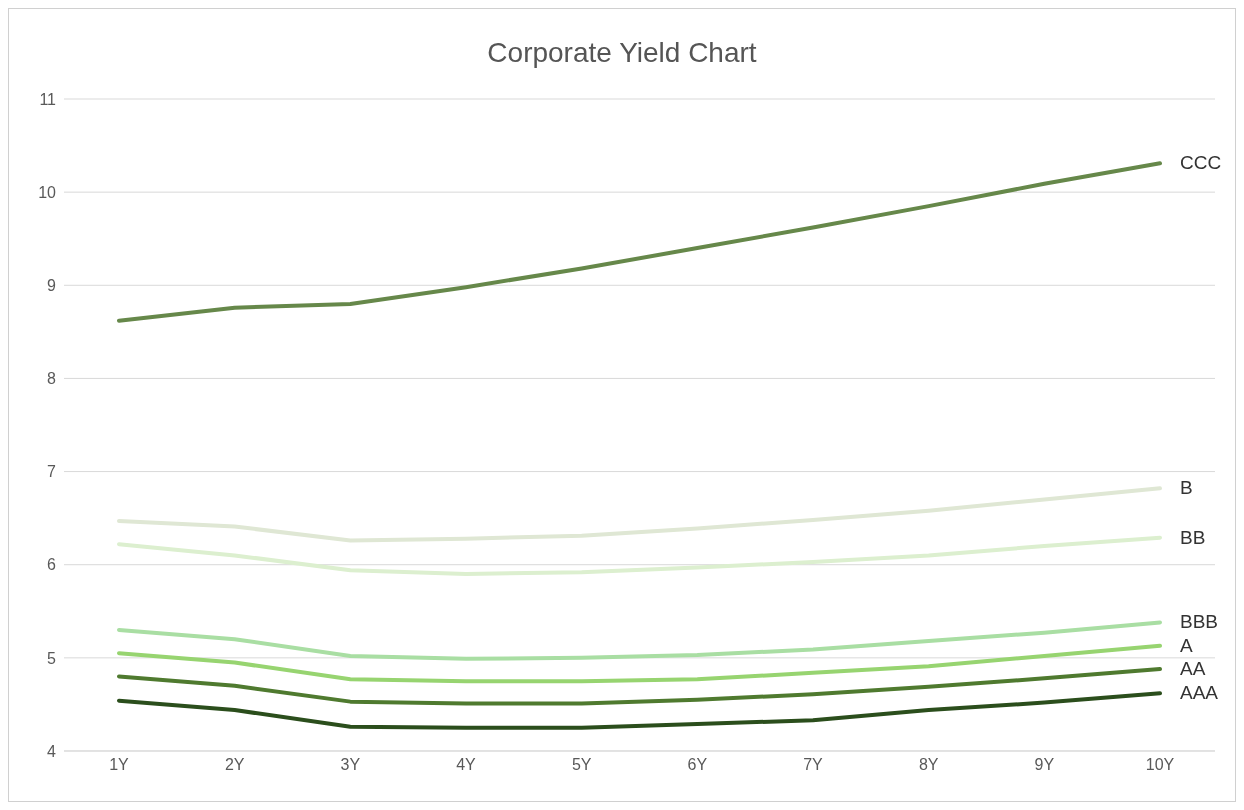 This screenshot has height=810, width=1244. What do you see at coordinates (622, 53) in the screenshot?
I see `chart-title: Corporate Yield Chart` at bounding box center [622, 53].